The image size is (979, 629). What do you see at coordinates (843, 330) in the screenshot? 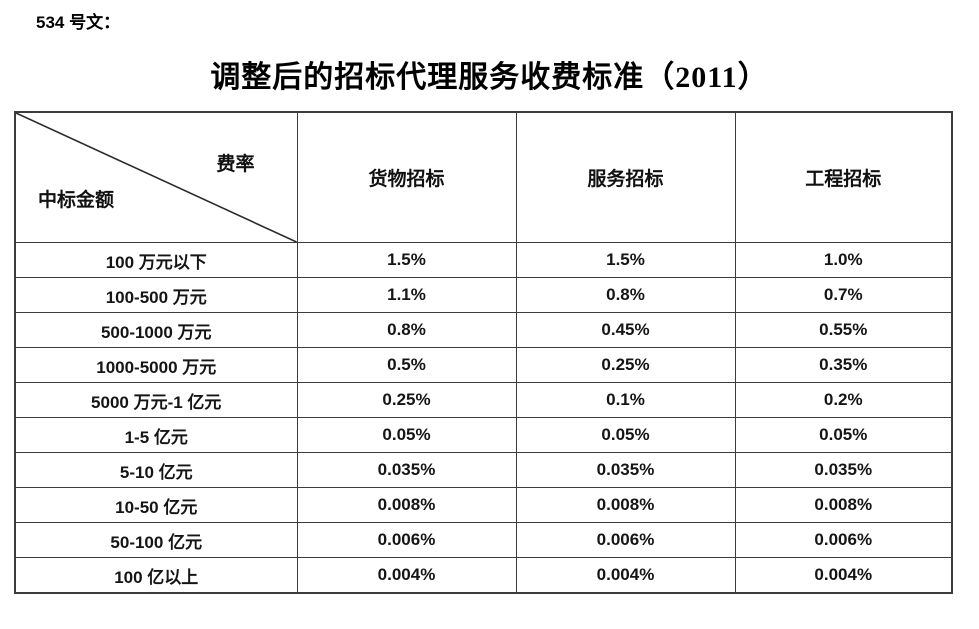
I see `rate-value-cell: 0.55%` at bounding box center [843, 330].